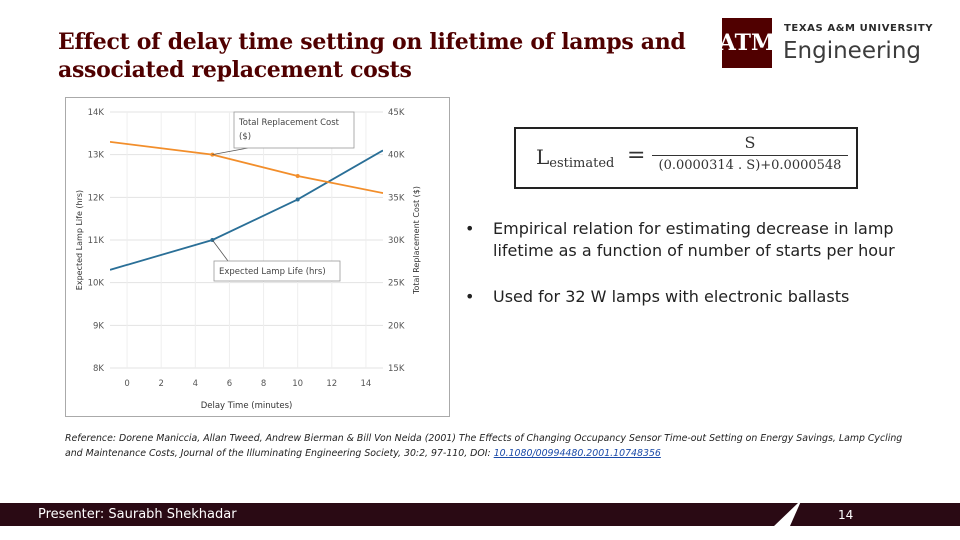 This screenshot has width=960, height=540. I want to click on formula-fraction-bar, so click(750, 155).